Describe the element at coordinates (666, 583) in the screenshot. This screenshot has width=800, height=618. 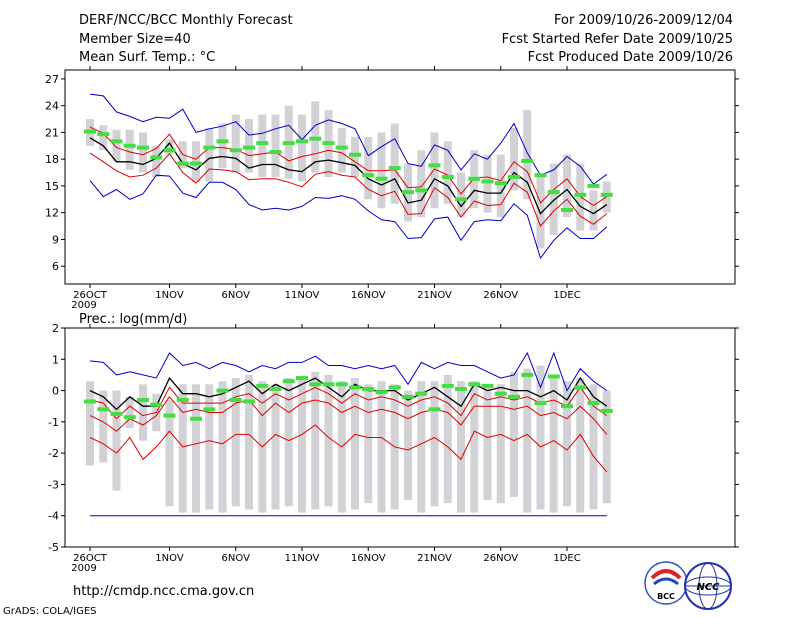
I see `bcc-logo: BCC` at that location.